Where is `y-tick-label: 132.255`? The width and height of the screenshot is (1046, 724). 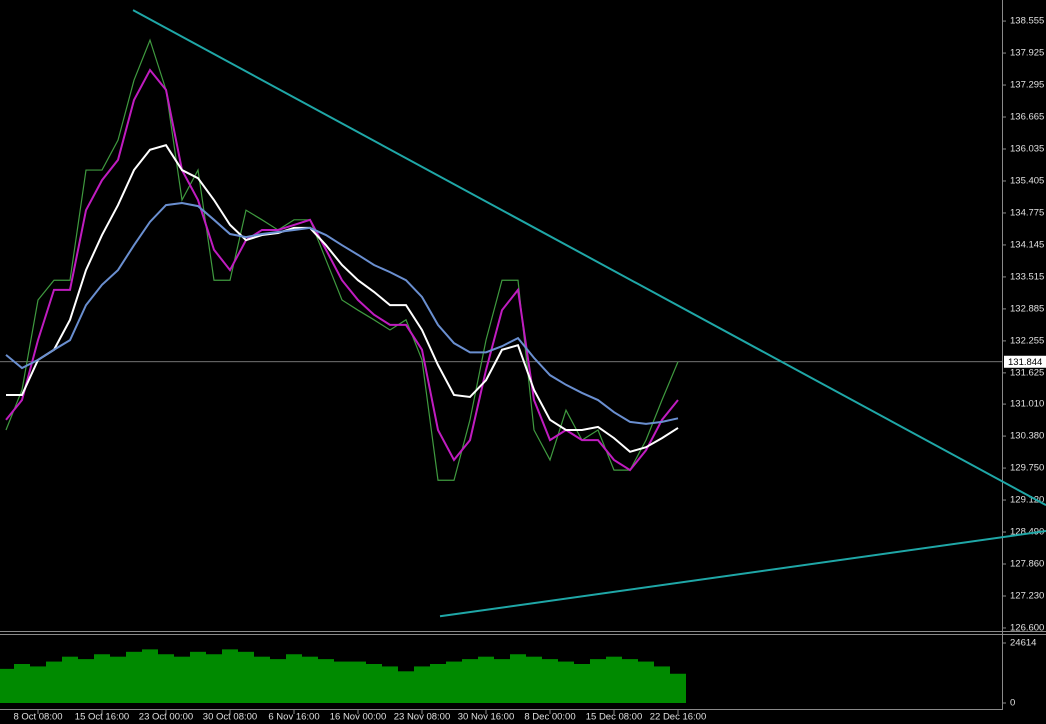
y-tick-label: 132.255 is located at coordinates (1027, 340).